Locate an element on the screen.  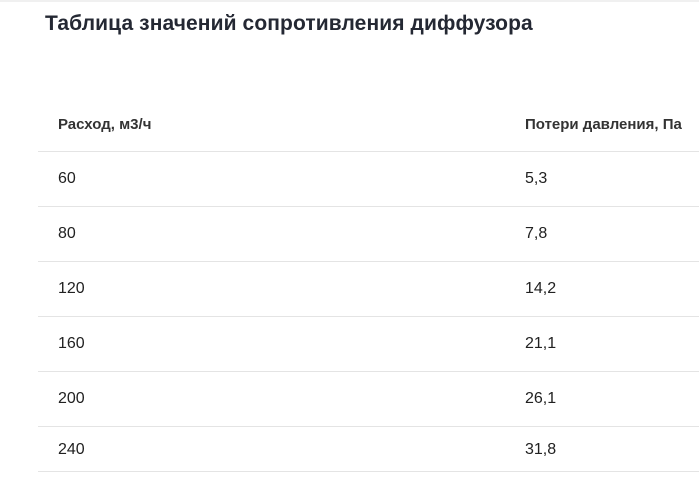
cell-pressure-value: 26,1 is located at coordinates (602, 399).